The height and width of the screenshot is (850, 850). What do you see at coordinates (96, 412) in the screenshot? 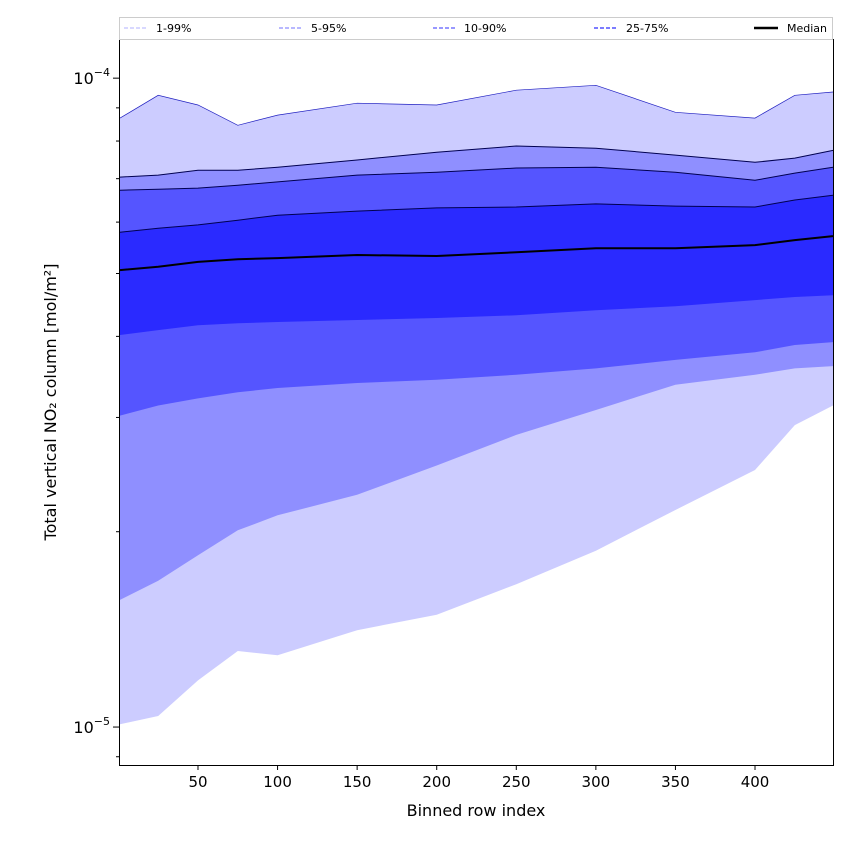
I see `y-axis: 10−410−5` at bounding box center [96, 412].